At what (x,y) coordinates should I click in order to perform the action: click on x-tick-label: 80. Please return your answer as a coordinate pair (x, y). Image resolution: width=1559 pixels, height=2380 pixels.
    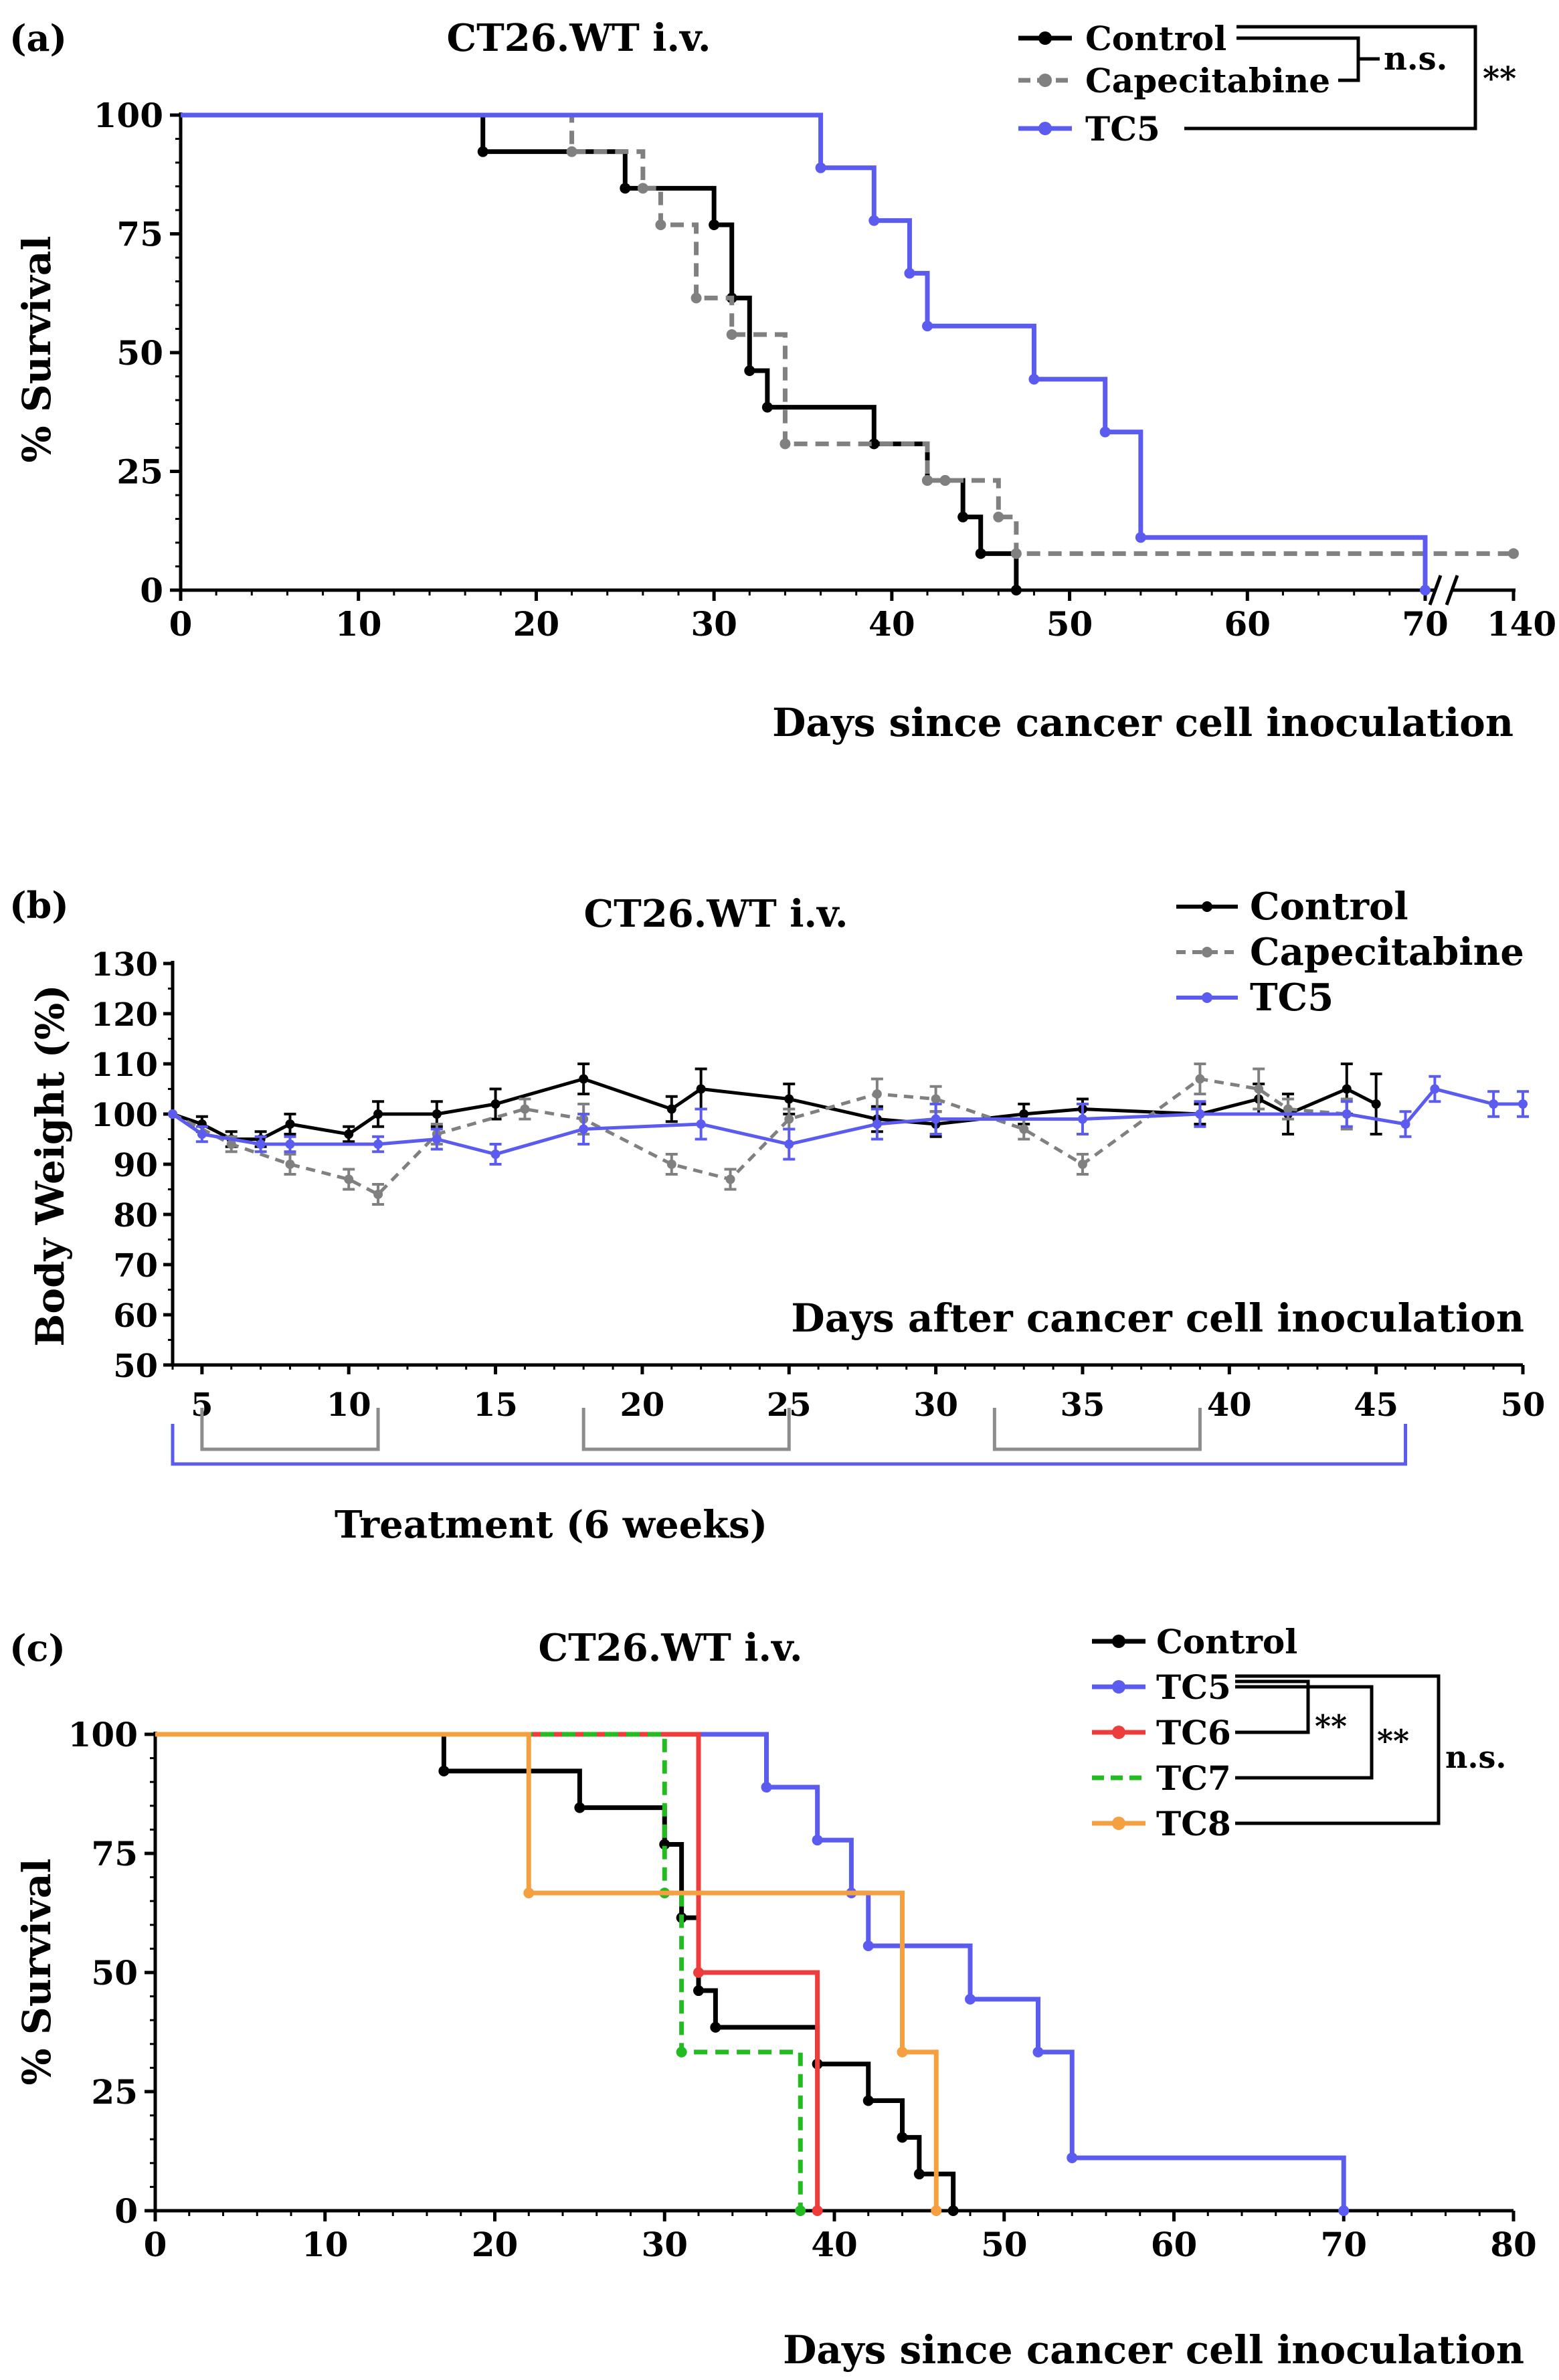
    Looking at the image, I should click on (1513, 2244).